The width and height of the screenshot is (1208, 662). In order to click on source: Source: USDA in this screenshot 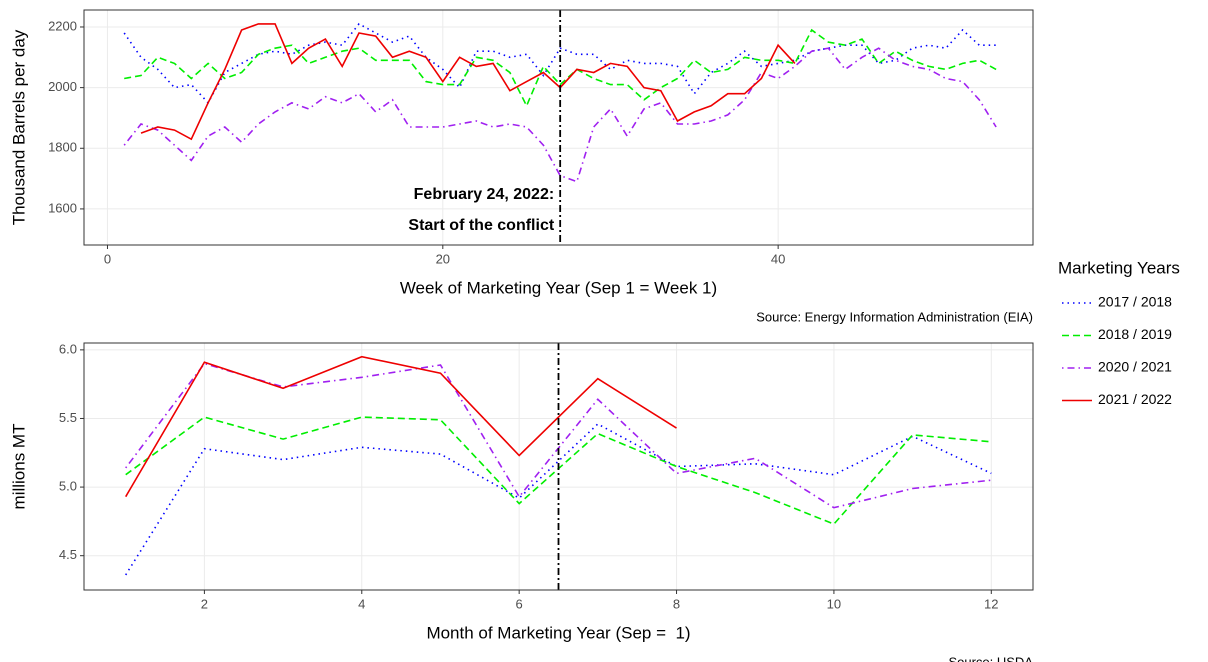, I will do `click(990, 658)`.